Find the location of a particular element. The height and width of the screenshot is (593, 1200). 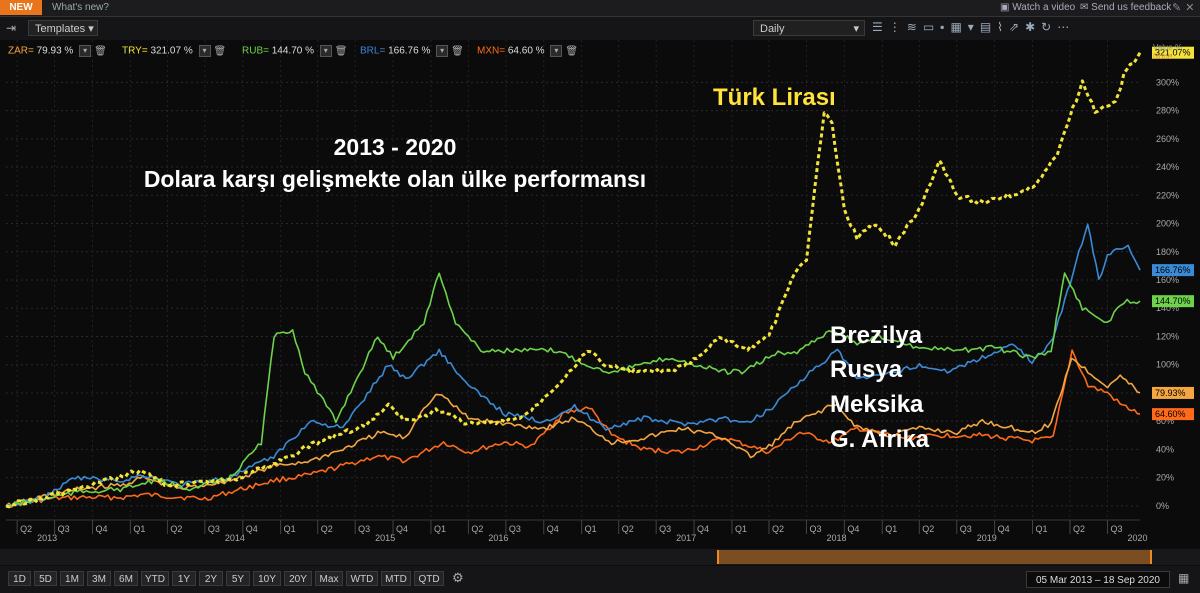

y-tick-label: 240% is located at coordinates (1167, 167).